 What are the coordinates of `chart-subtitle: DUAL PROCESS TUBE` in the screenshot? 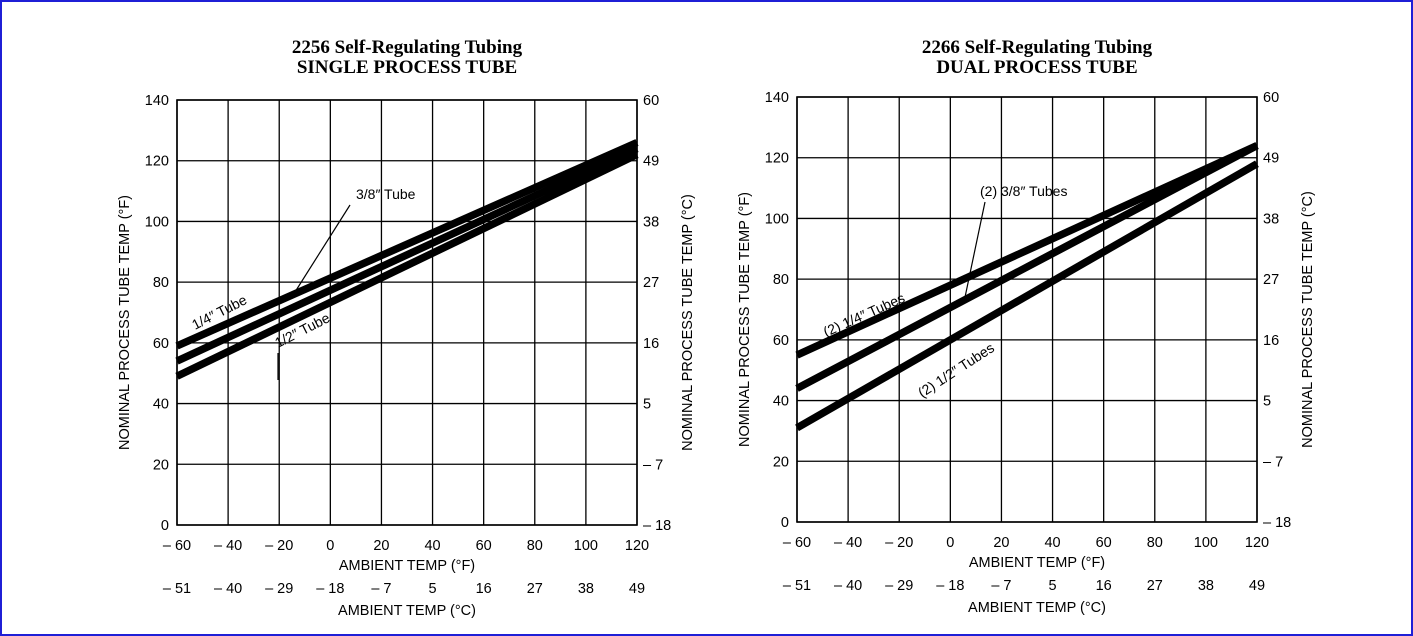 It's located at (1036, 67).